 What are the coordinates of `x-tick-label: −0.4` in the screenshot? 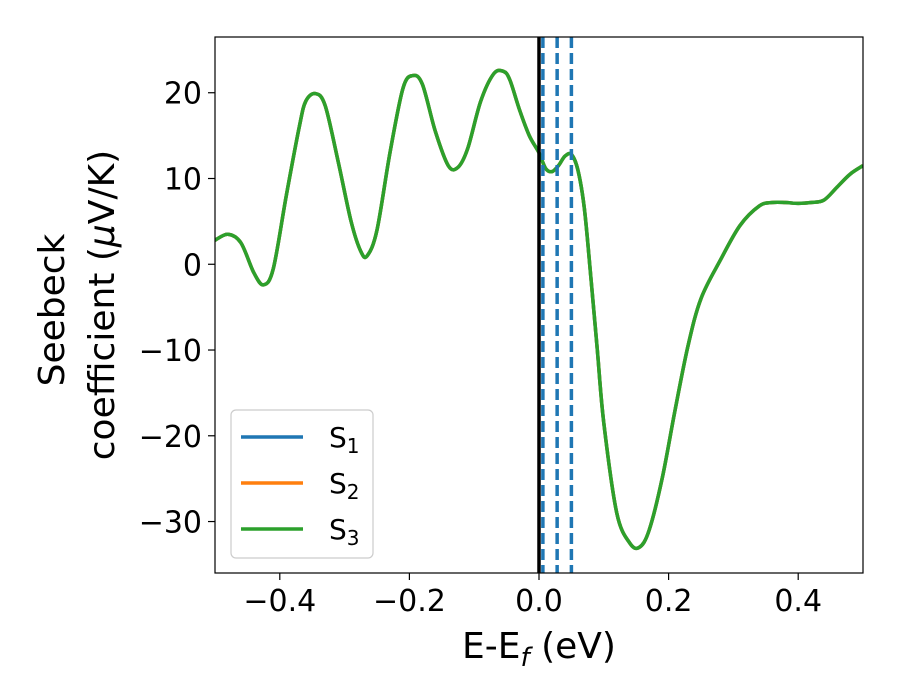 It's located at (279, 601).